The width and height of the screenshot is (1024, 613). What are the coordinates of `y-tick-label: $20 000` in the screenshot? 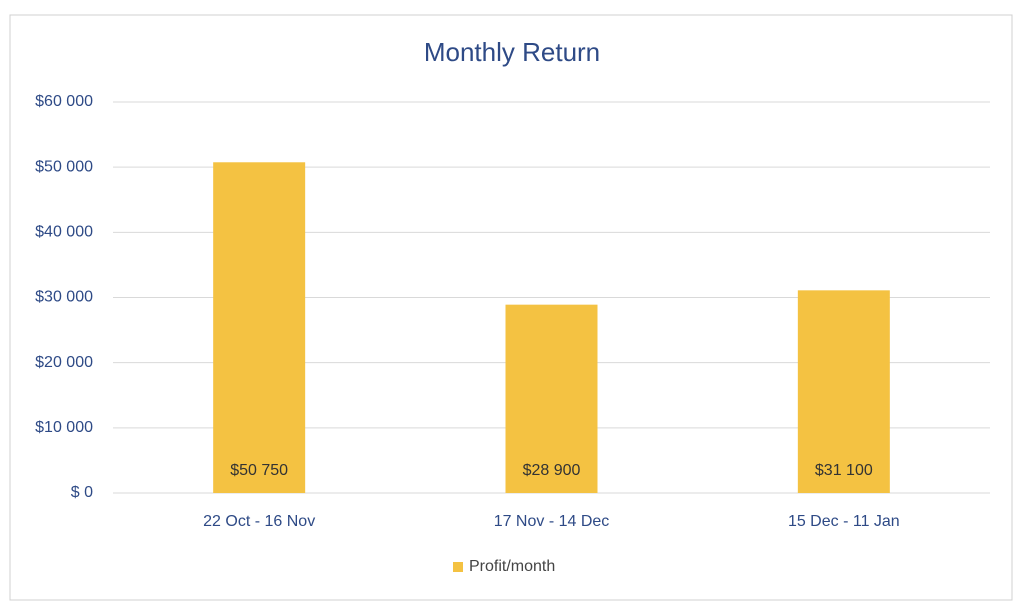 It's located at (64, 362).